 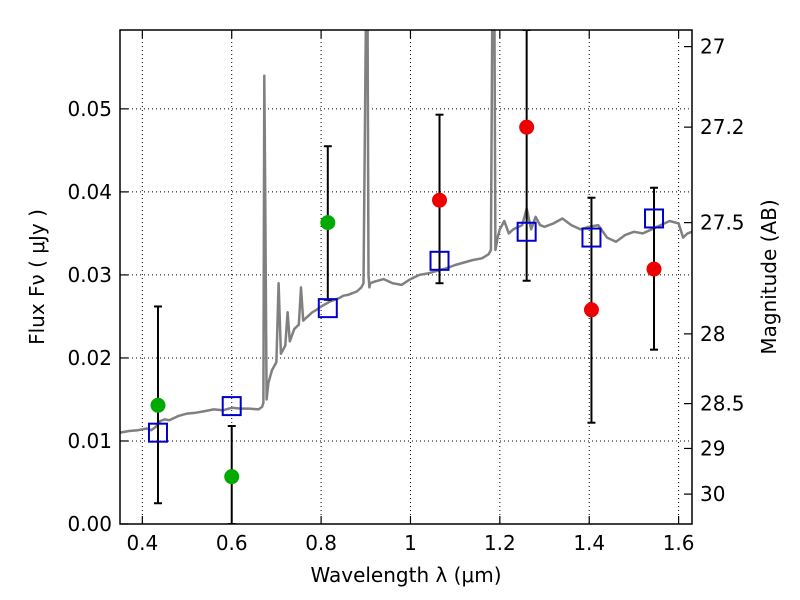 I want to click on y-tick-label: 0.05, so click(x=89, y=109).